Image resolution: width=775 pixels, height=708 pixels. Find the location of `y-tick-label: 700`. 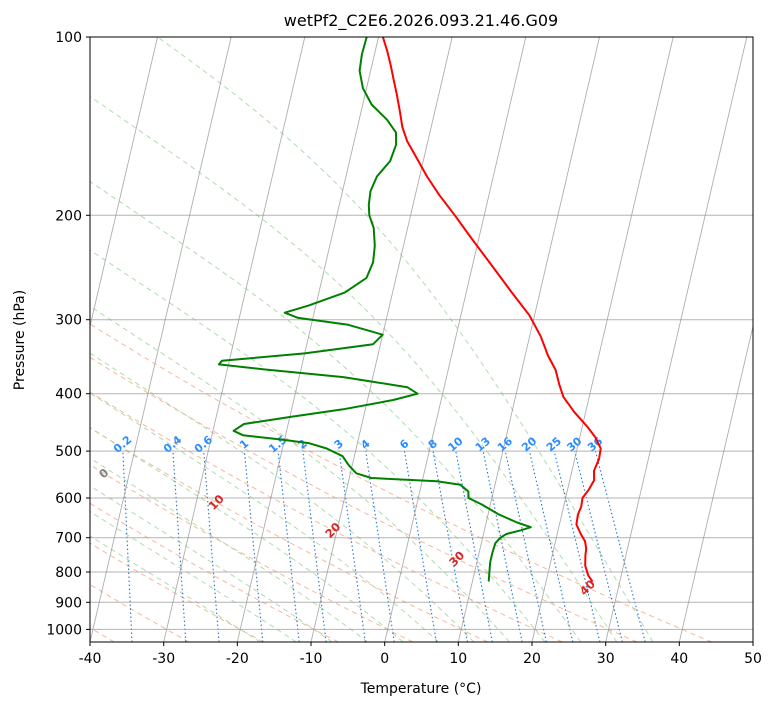

y-tick-label: 700 is located at coordinates (68, 539).